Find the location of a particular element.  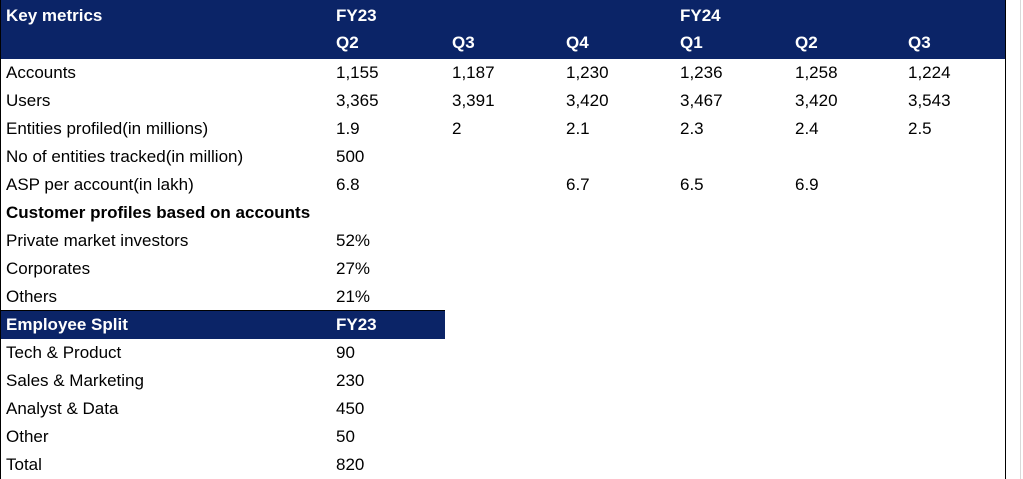

employee-split-year: FY23 is located at coordinates (356, 324).